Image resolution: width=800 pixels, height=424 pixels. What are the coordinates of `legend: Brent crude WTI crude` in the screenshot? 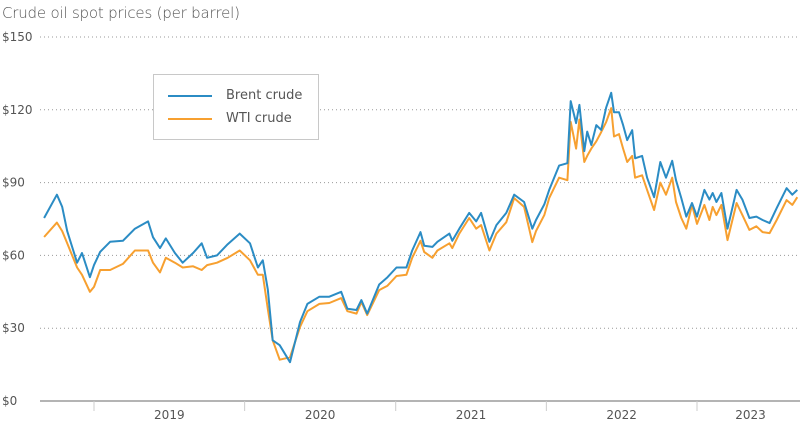 It's located at (236, 107).